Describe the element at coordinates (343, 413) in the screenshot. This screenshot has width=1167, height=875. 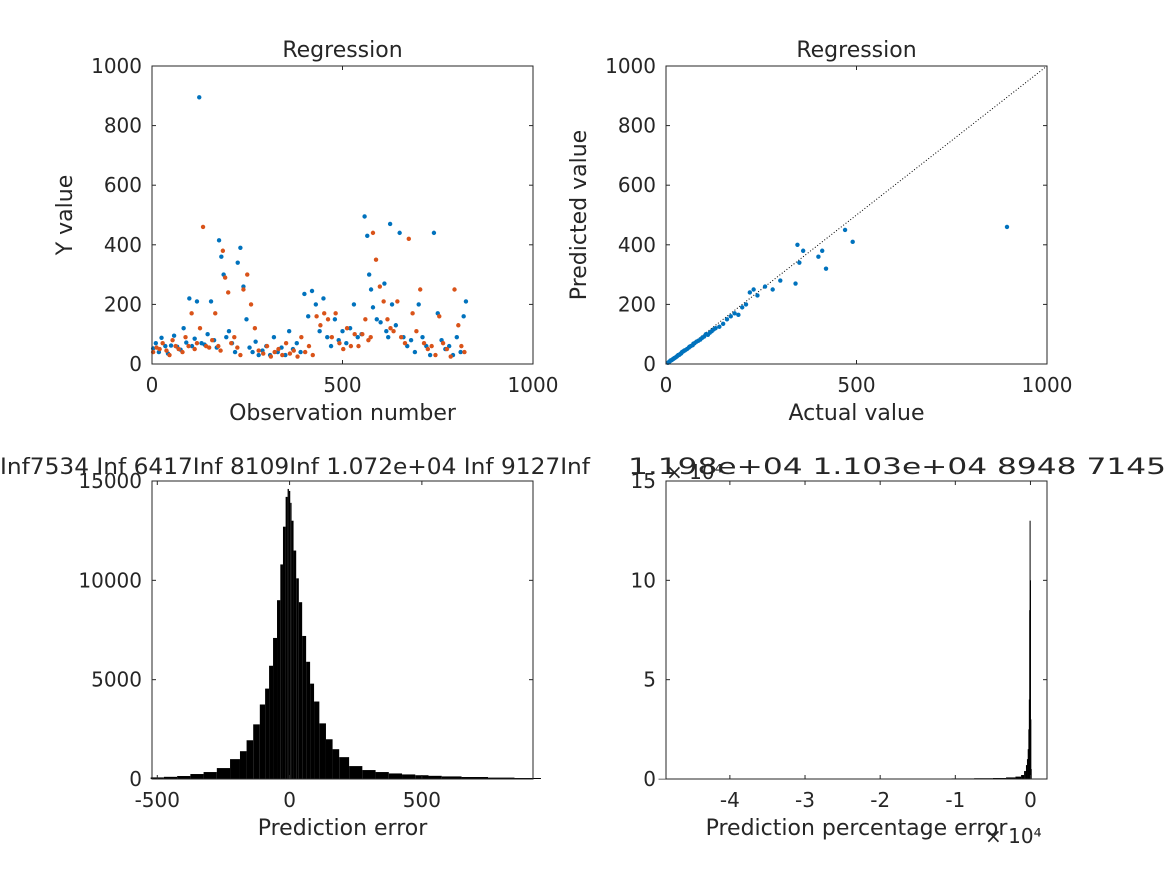
I see `observation-scatter-xlabel: Observation number` at that location.